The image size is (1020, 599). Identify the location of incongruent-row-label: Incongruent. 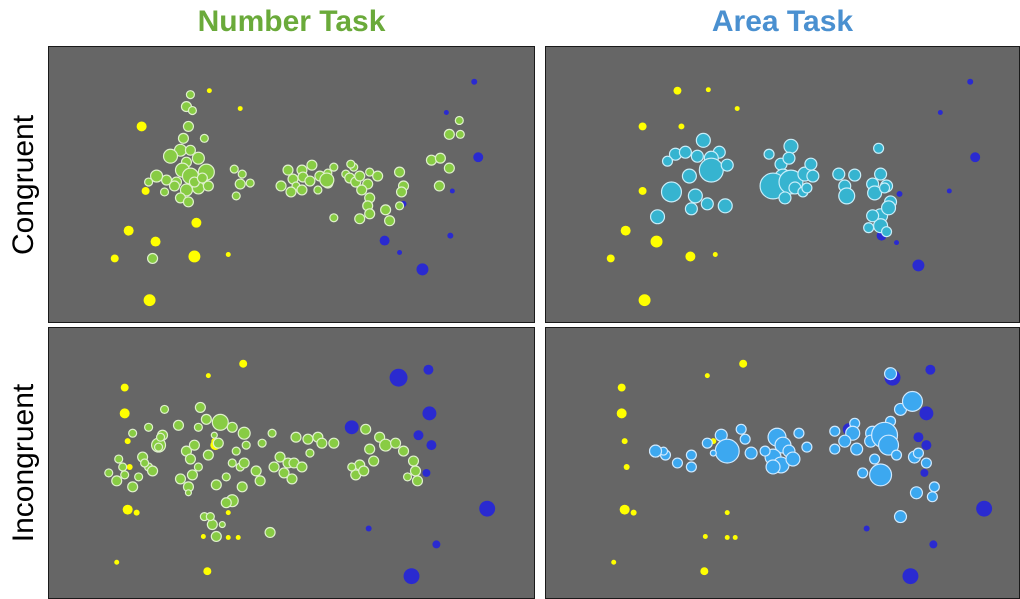
(24, 463).